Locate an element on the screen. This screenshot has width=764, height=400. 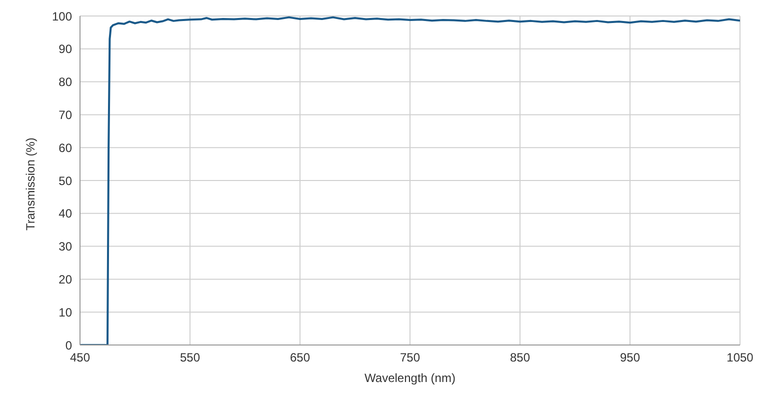
x-tick-label: 550 is located at coordinates (190, 357).